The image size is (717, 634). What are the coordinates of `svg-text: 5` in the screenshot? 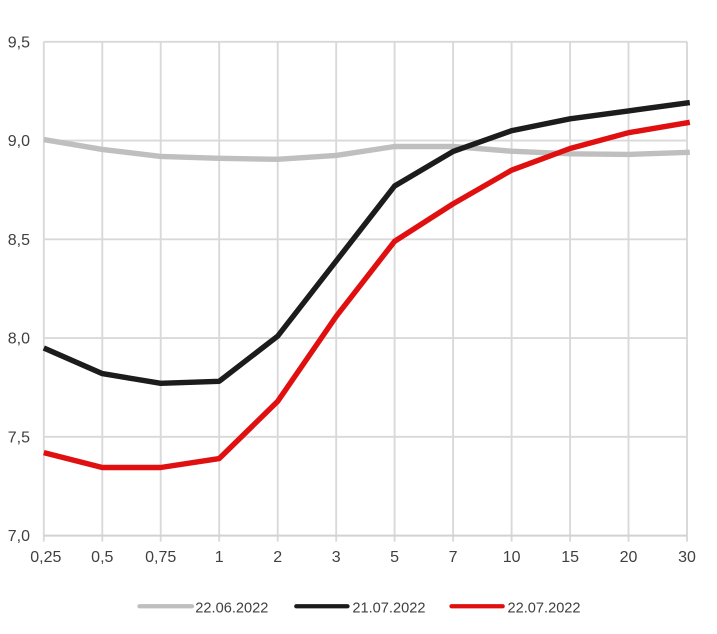 It's located at (394, 557).